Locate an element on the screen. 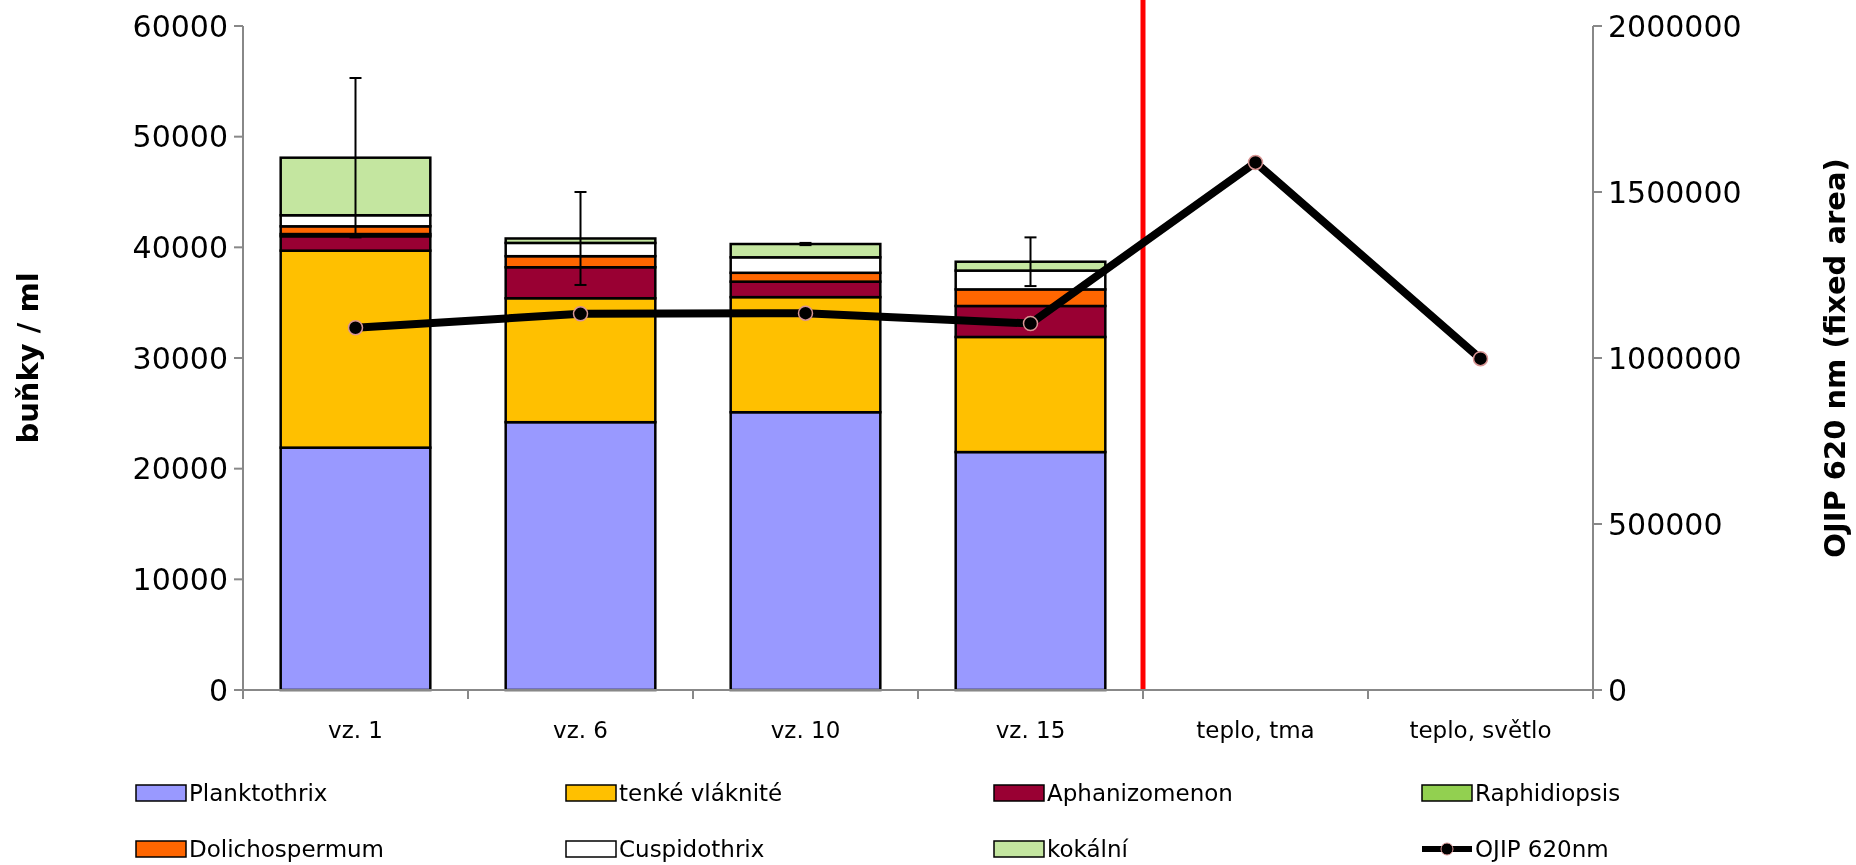 This screenshot has height=865, width=1856. legend-label: Raphidiopsis is located at coordinates (1548, 793).